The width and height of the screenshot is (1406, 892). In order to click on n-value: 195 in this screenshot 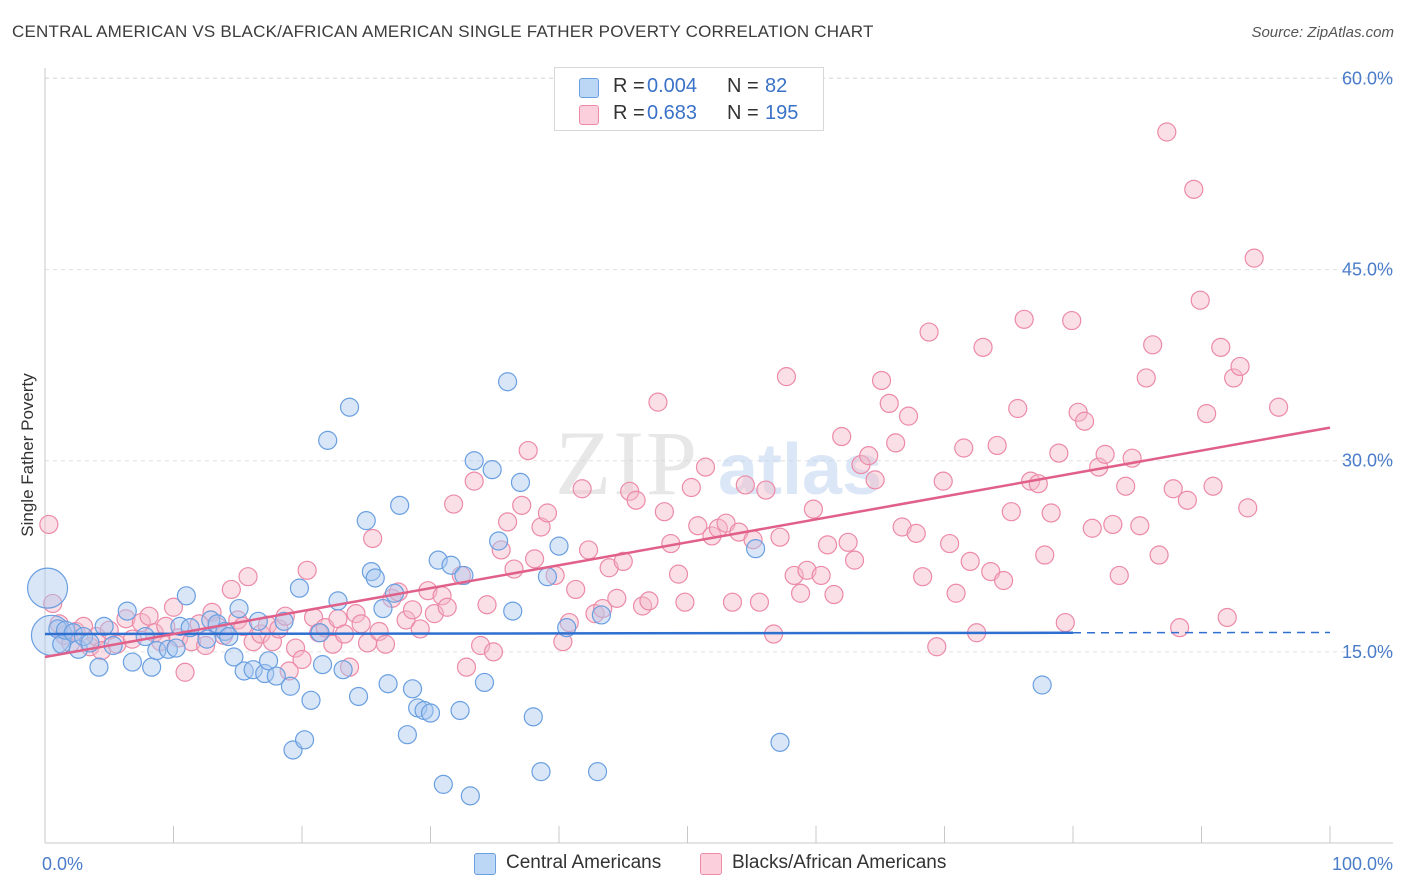, I will do `click(782, 113)`.